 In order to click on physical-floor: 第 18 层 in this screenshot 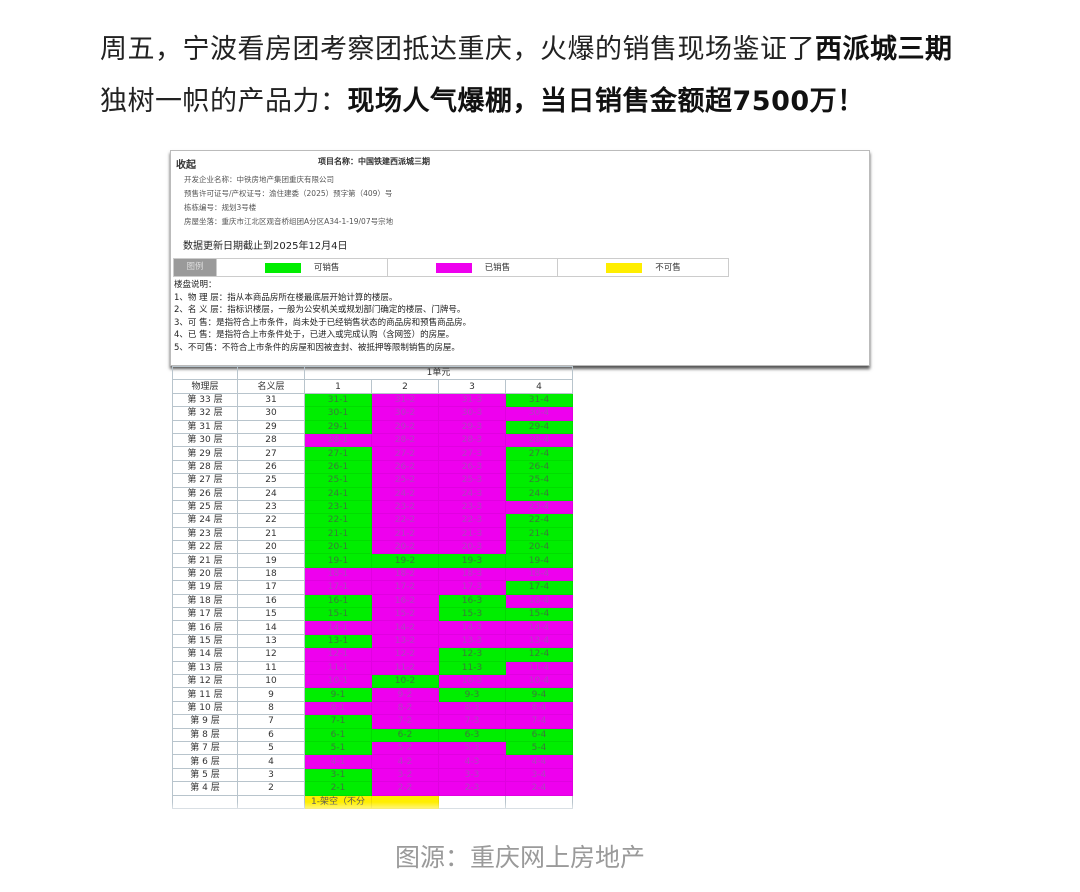, I will do `click(205, 601)`.